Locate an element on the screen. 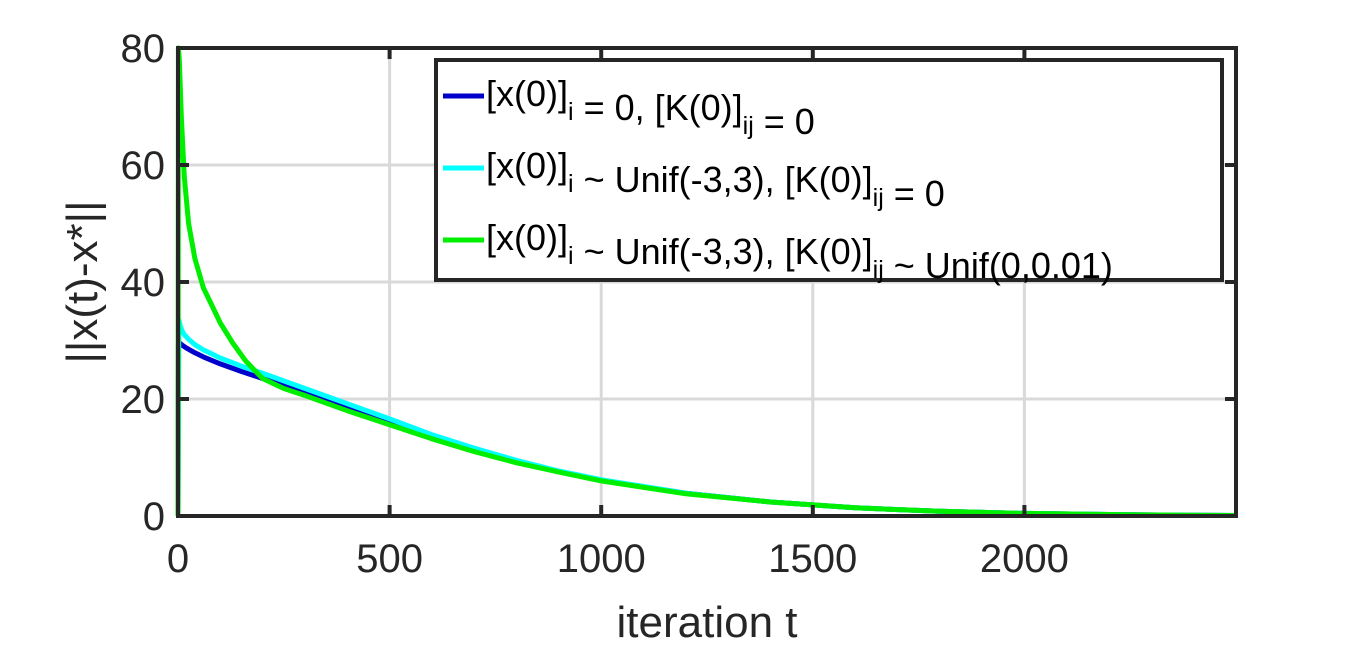 This screenshot has height=651, width=1366. legend-label-1: [x(0)]i = 0, [K(0)]ij = 0 is located at coordinates (650, 107).